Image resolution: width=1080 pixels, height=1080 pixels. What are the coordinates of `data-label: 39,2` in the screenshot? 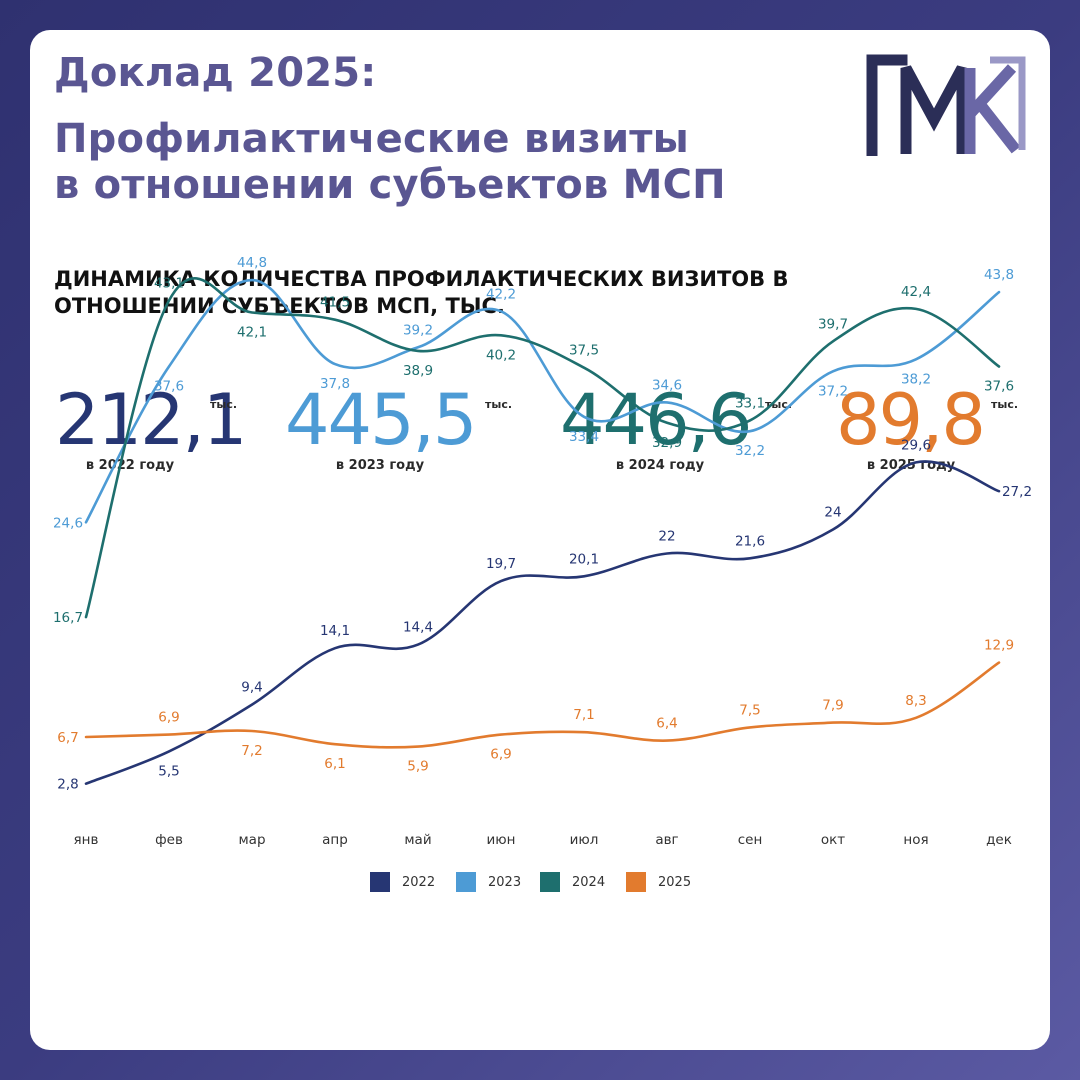 It's located at (418, 330).